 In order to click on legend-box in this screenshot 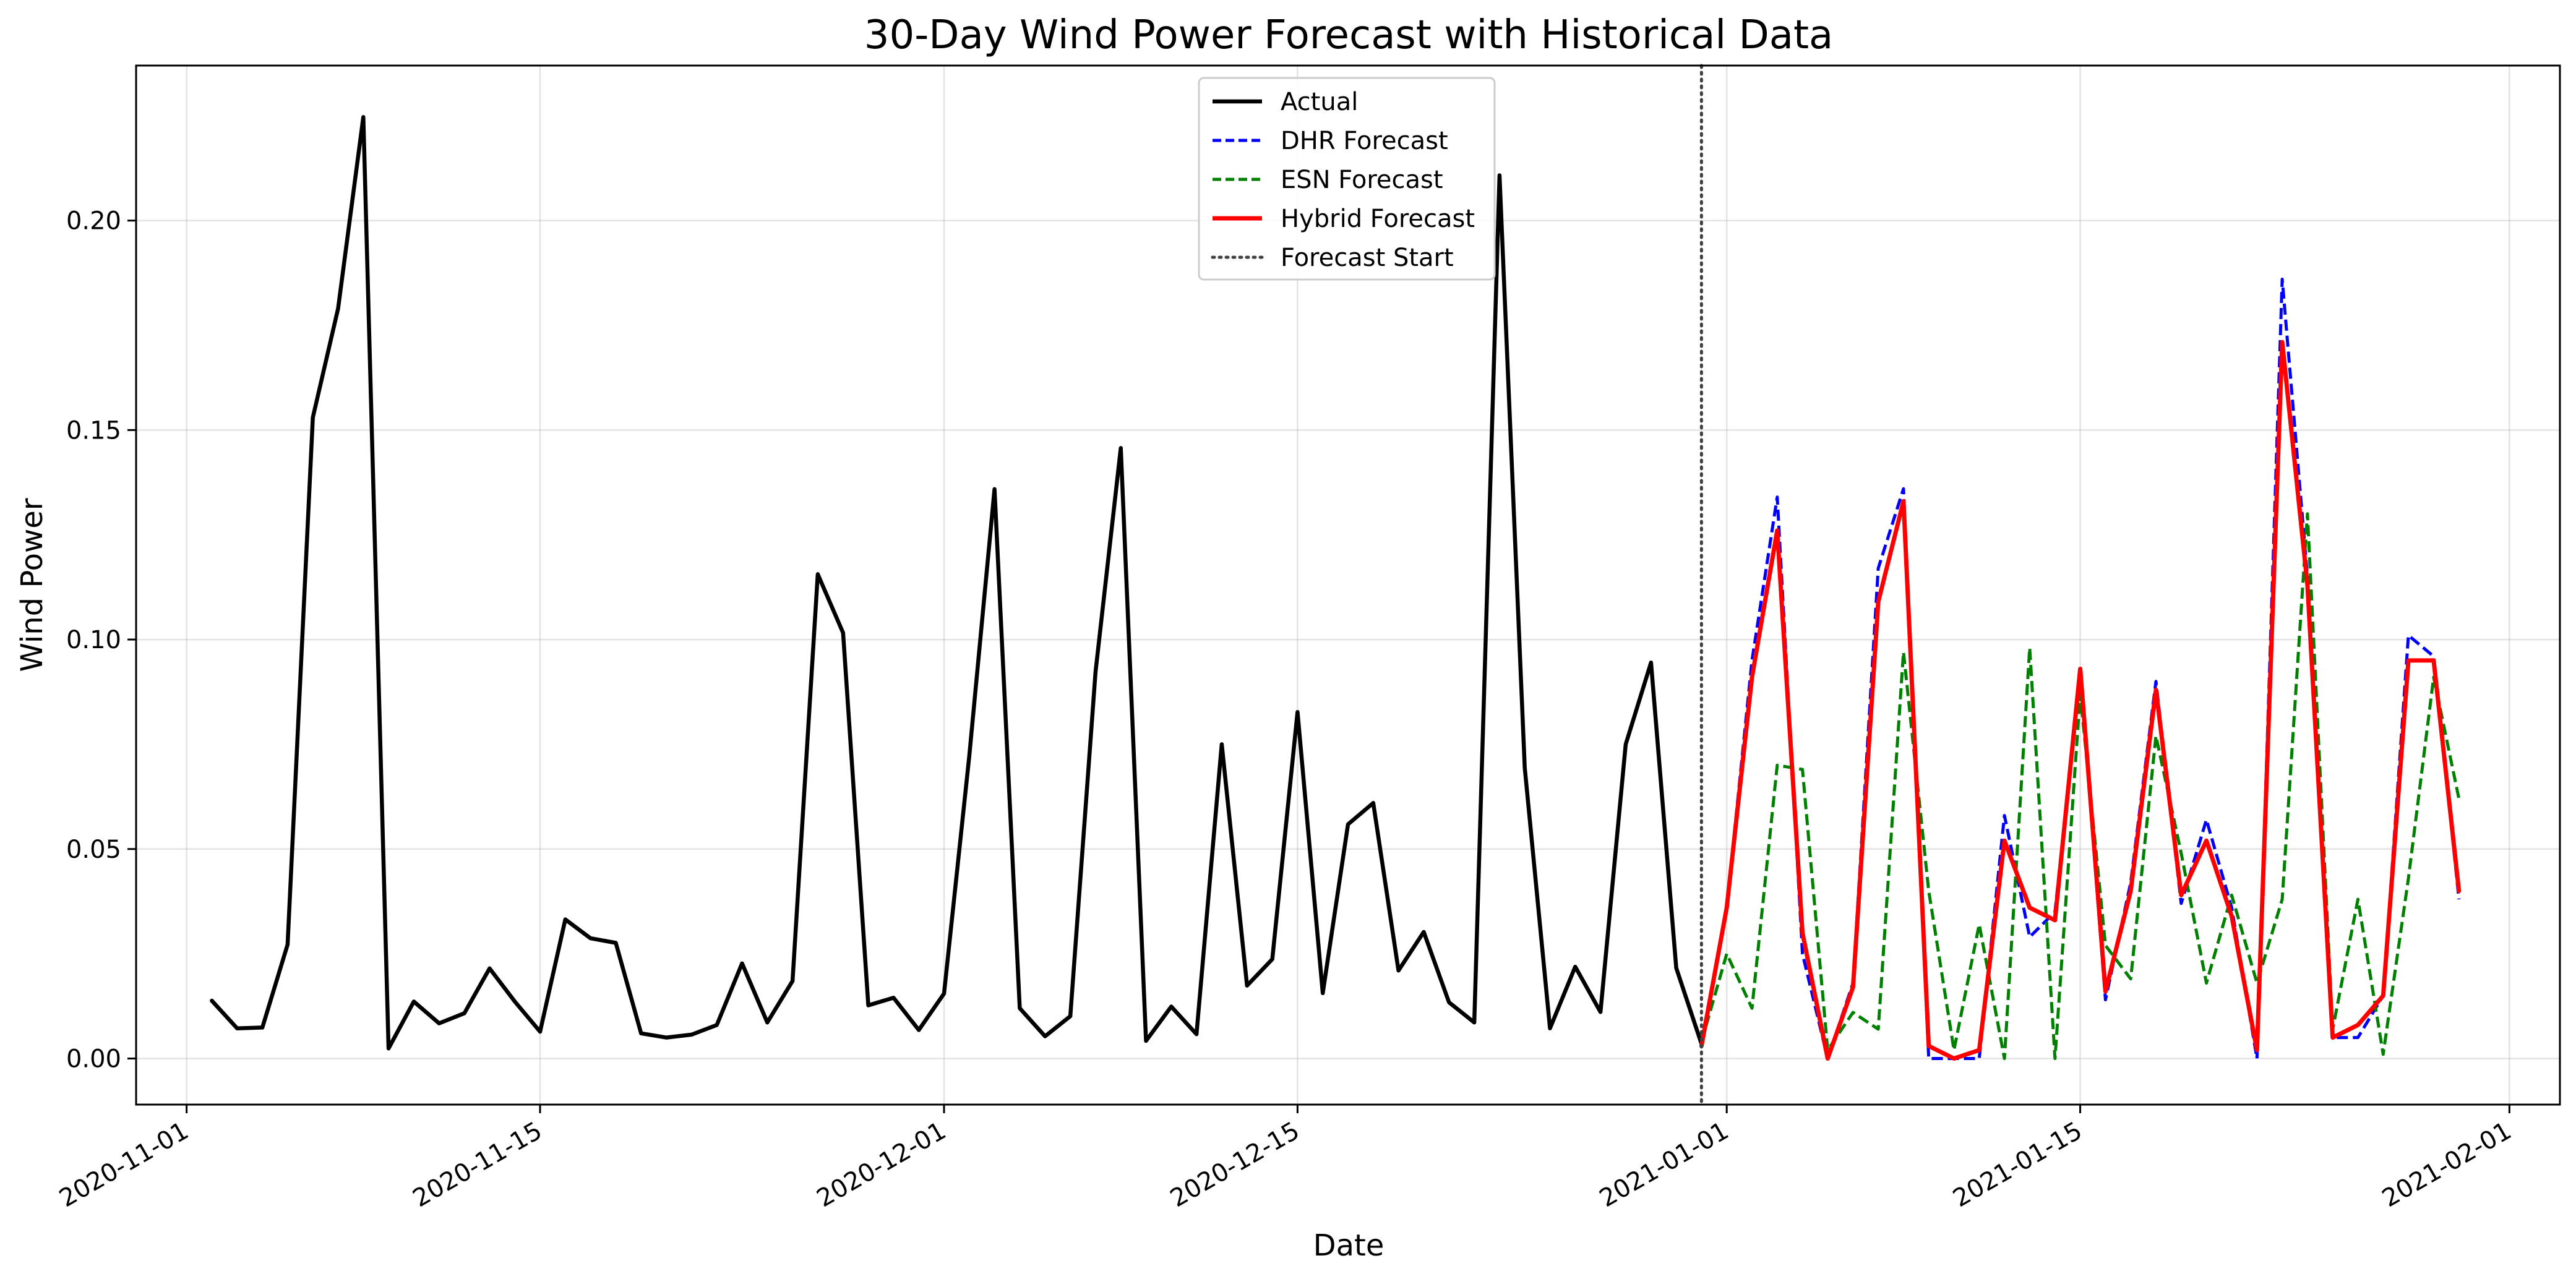, I will do `click(1347, 179)`.